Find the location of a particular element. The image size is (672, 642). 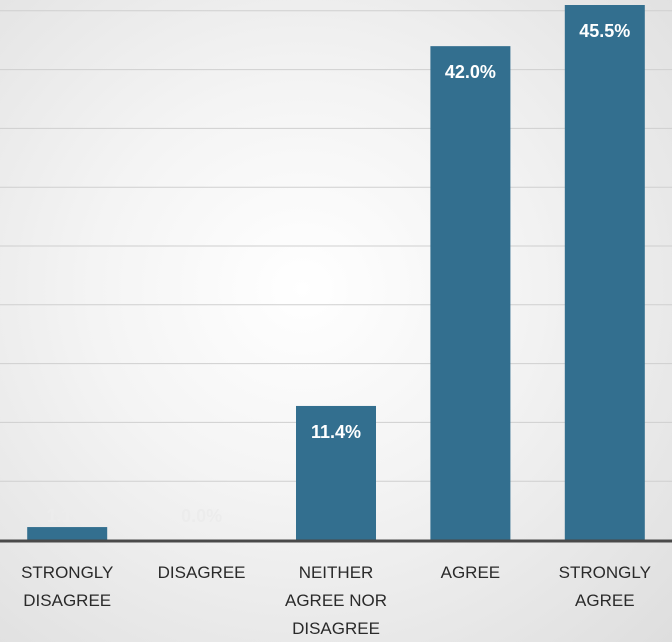

category-tick-label: AGREE is located at coordinates (471, 572).